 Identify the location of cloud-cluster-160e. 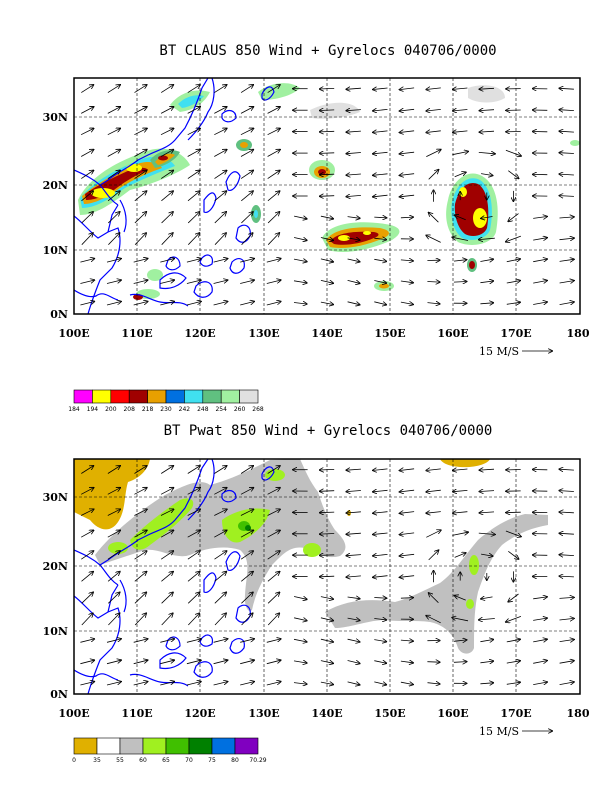
(513, 178).